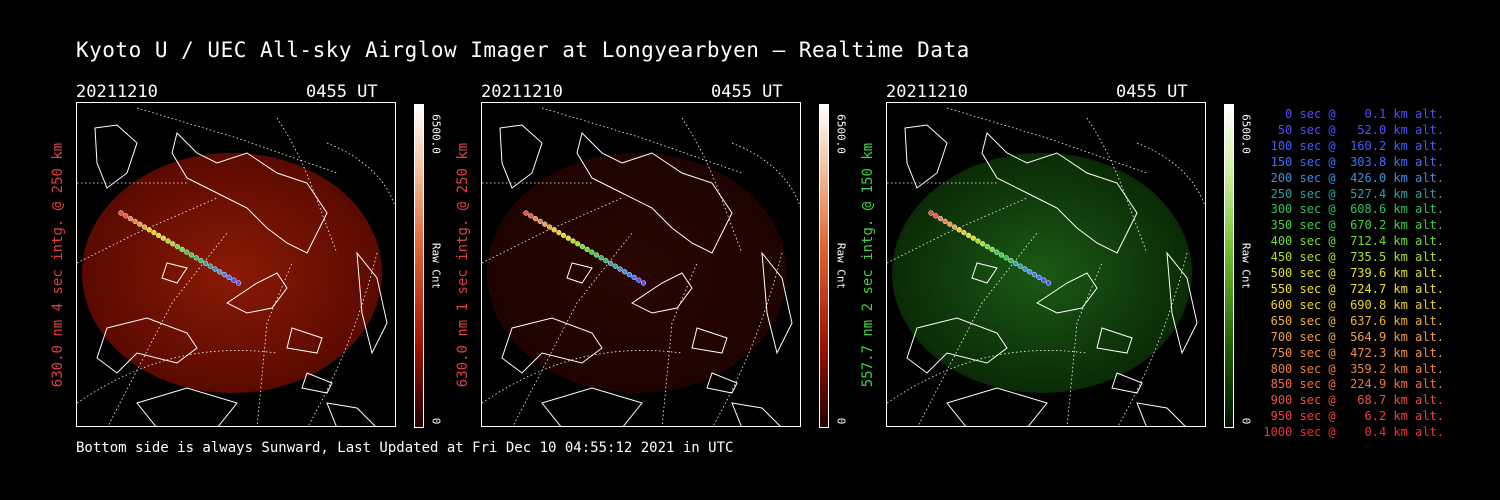 The height and width of the screenshot is (500, 1500). I want to click on panel-side-label: 557.7 nm 2 sec intg. @ 150 km, so click(868, 264).